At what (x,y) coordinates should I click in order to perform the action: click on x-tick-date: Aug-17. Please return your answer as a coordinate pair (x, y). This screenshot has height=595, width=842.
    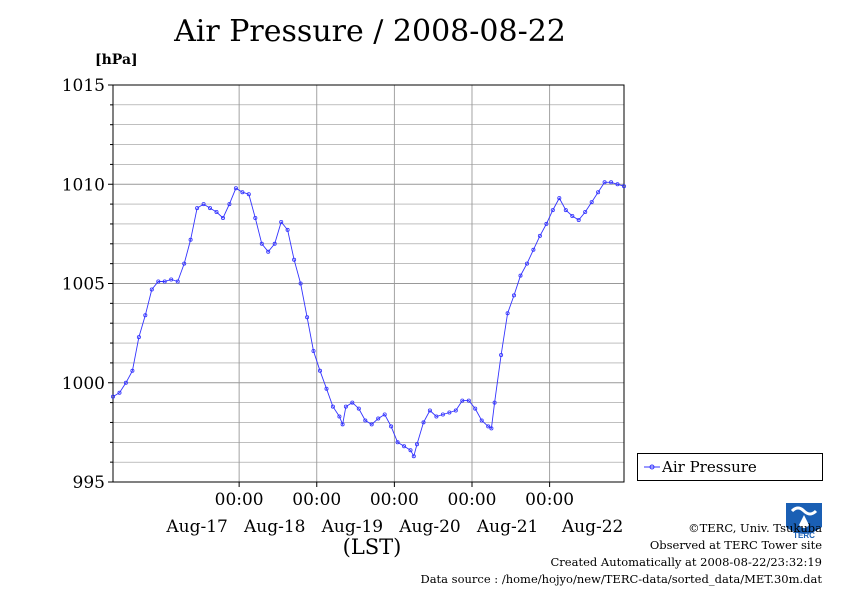
    Looking at the image, I should click on (196, 527).